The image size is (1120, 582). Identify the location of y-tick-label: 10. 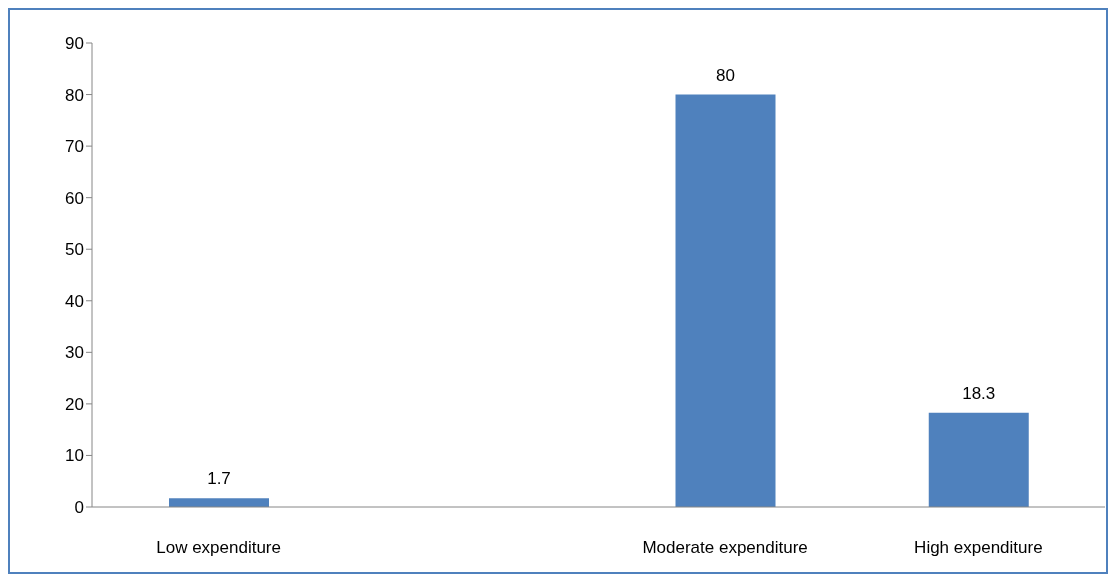
(74, 456).